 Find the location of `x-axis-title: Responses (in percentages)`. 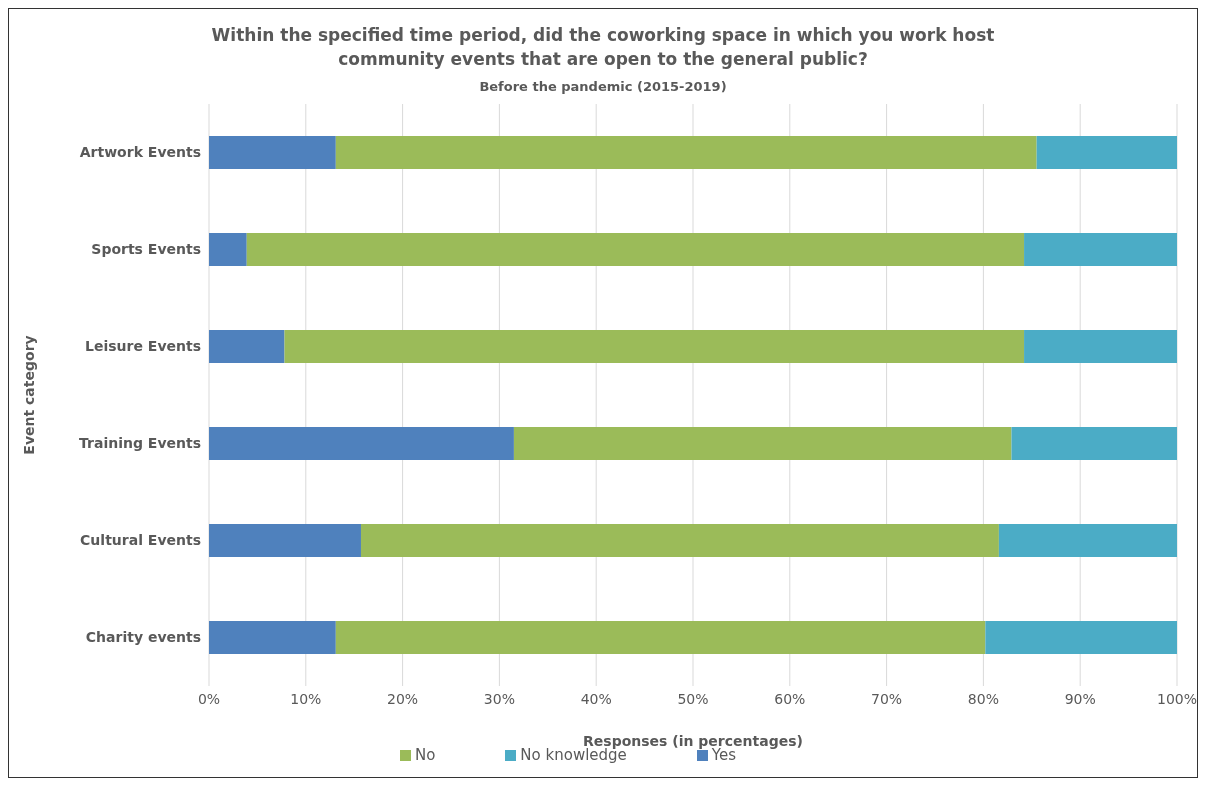

x-axis-title: Responses (in percentages) is located at coordinates (693, 741).